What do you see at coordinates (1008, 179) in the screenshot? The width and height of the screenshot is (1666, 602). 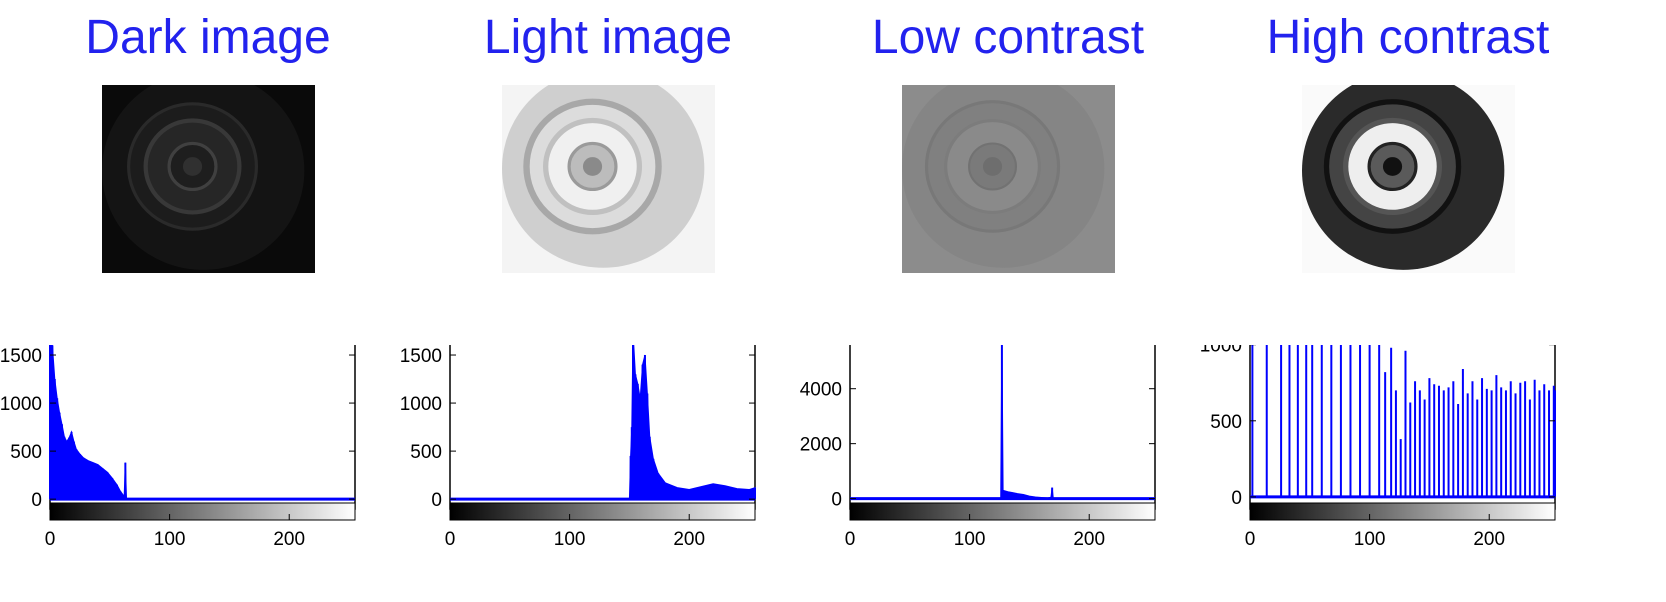 I see `tire-photo-low-contrast` at bounding box center [1008, 179].